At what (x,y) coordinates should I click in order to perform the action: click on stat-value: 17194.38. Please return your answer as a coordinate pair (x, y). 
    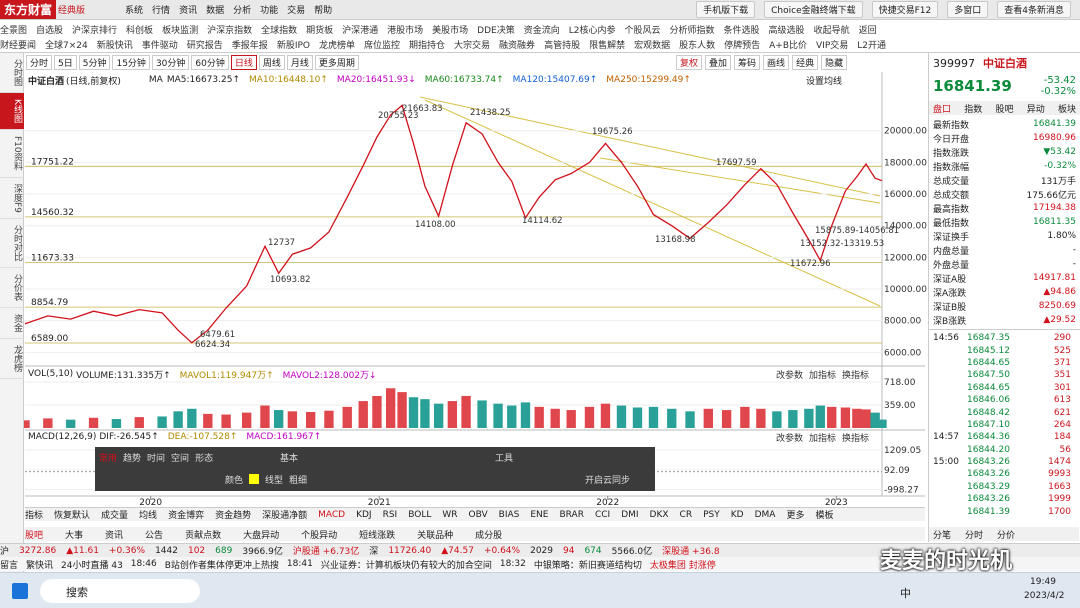
    Looking at the image, I should click on (1054, 208).